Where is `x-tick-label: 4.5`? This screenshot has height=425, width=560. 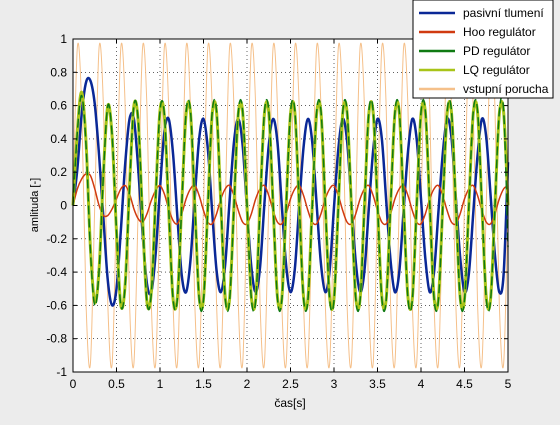
x-tick-label: 4.5 is located at coordinates (464, 384).